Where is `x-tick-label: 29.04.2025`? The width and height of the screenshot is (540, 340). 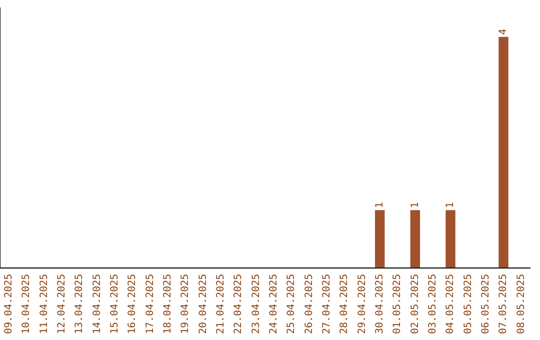
x-tick-label: 29.04.2025 is located at coordinates (362, 304).